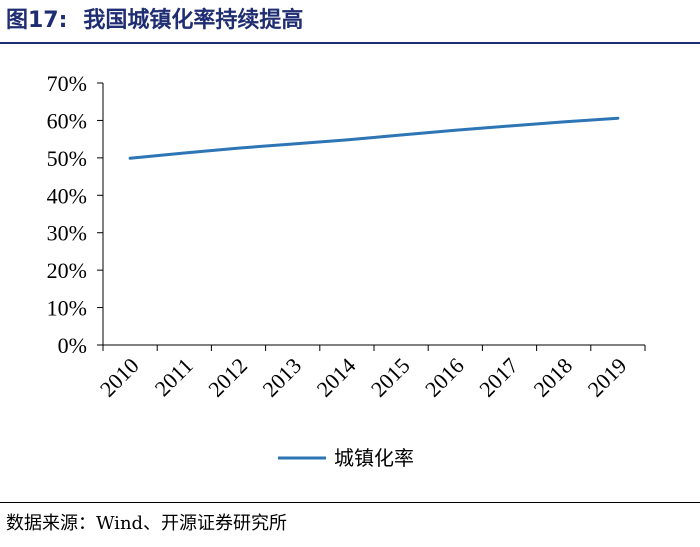  Describe the element at coordinates (607, 377) in the screenshot. I see `x-tick-label: 2019` at that location.